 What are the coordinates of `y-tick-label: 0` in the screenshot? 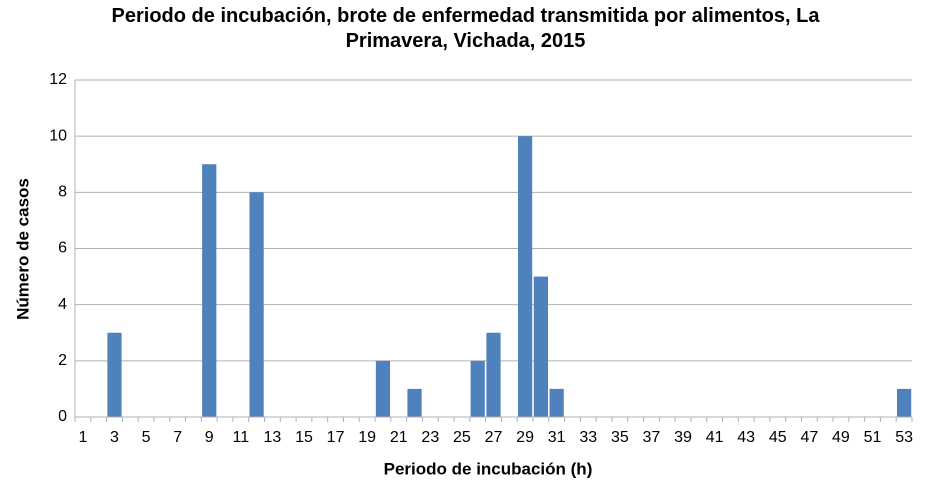 It's located at (62, 416).